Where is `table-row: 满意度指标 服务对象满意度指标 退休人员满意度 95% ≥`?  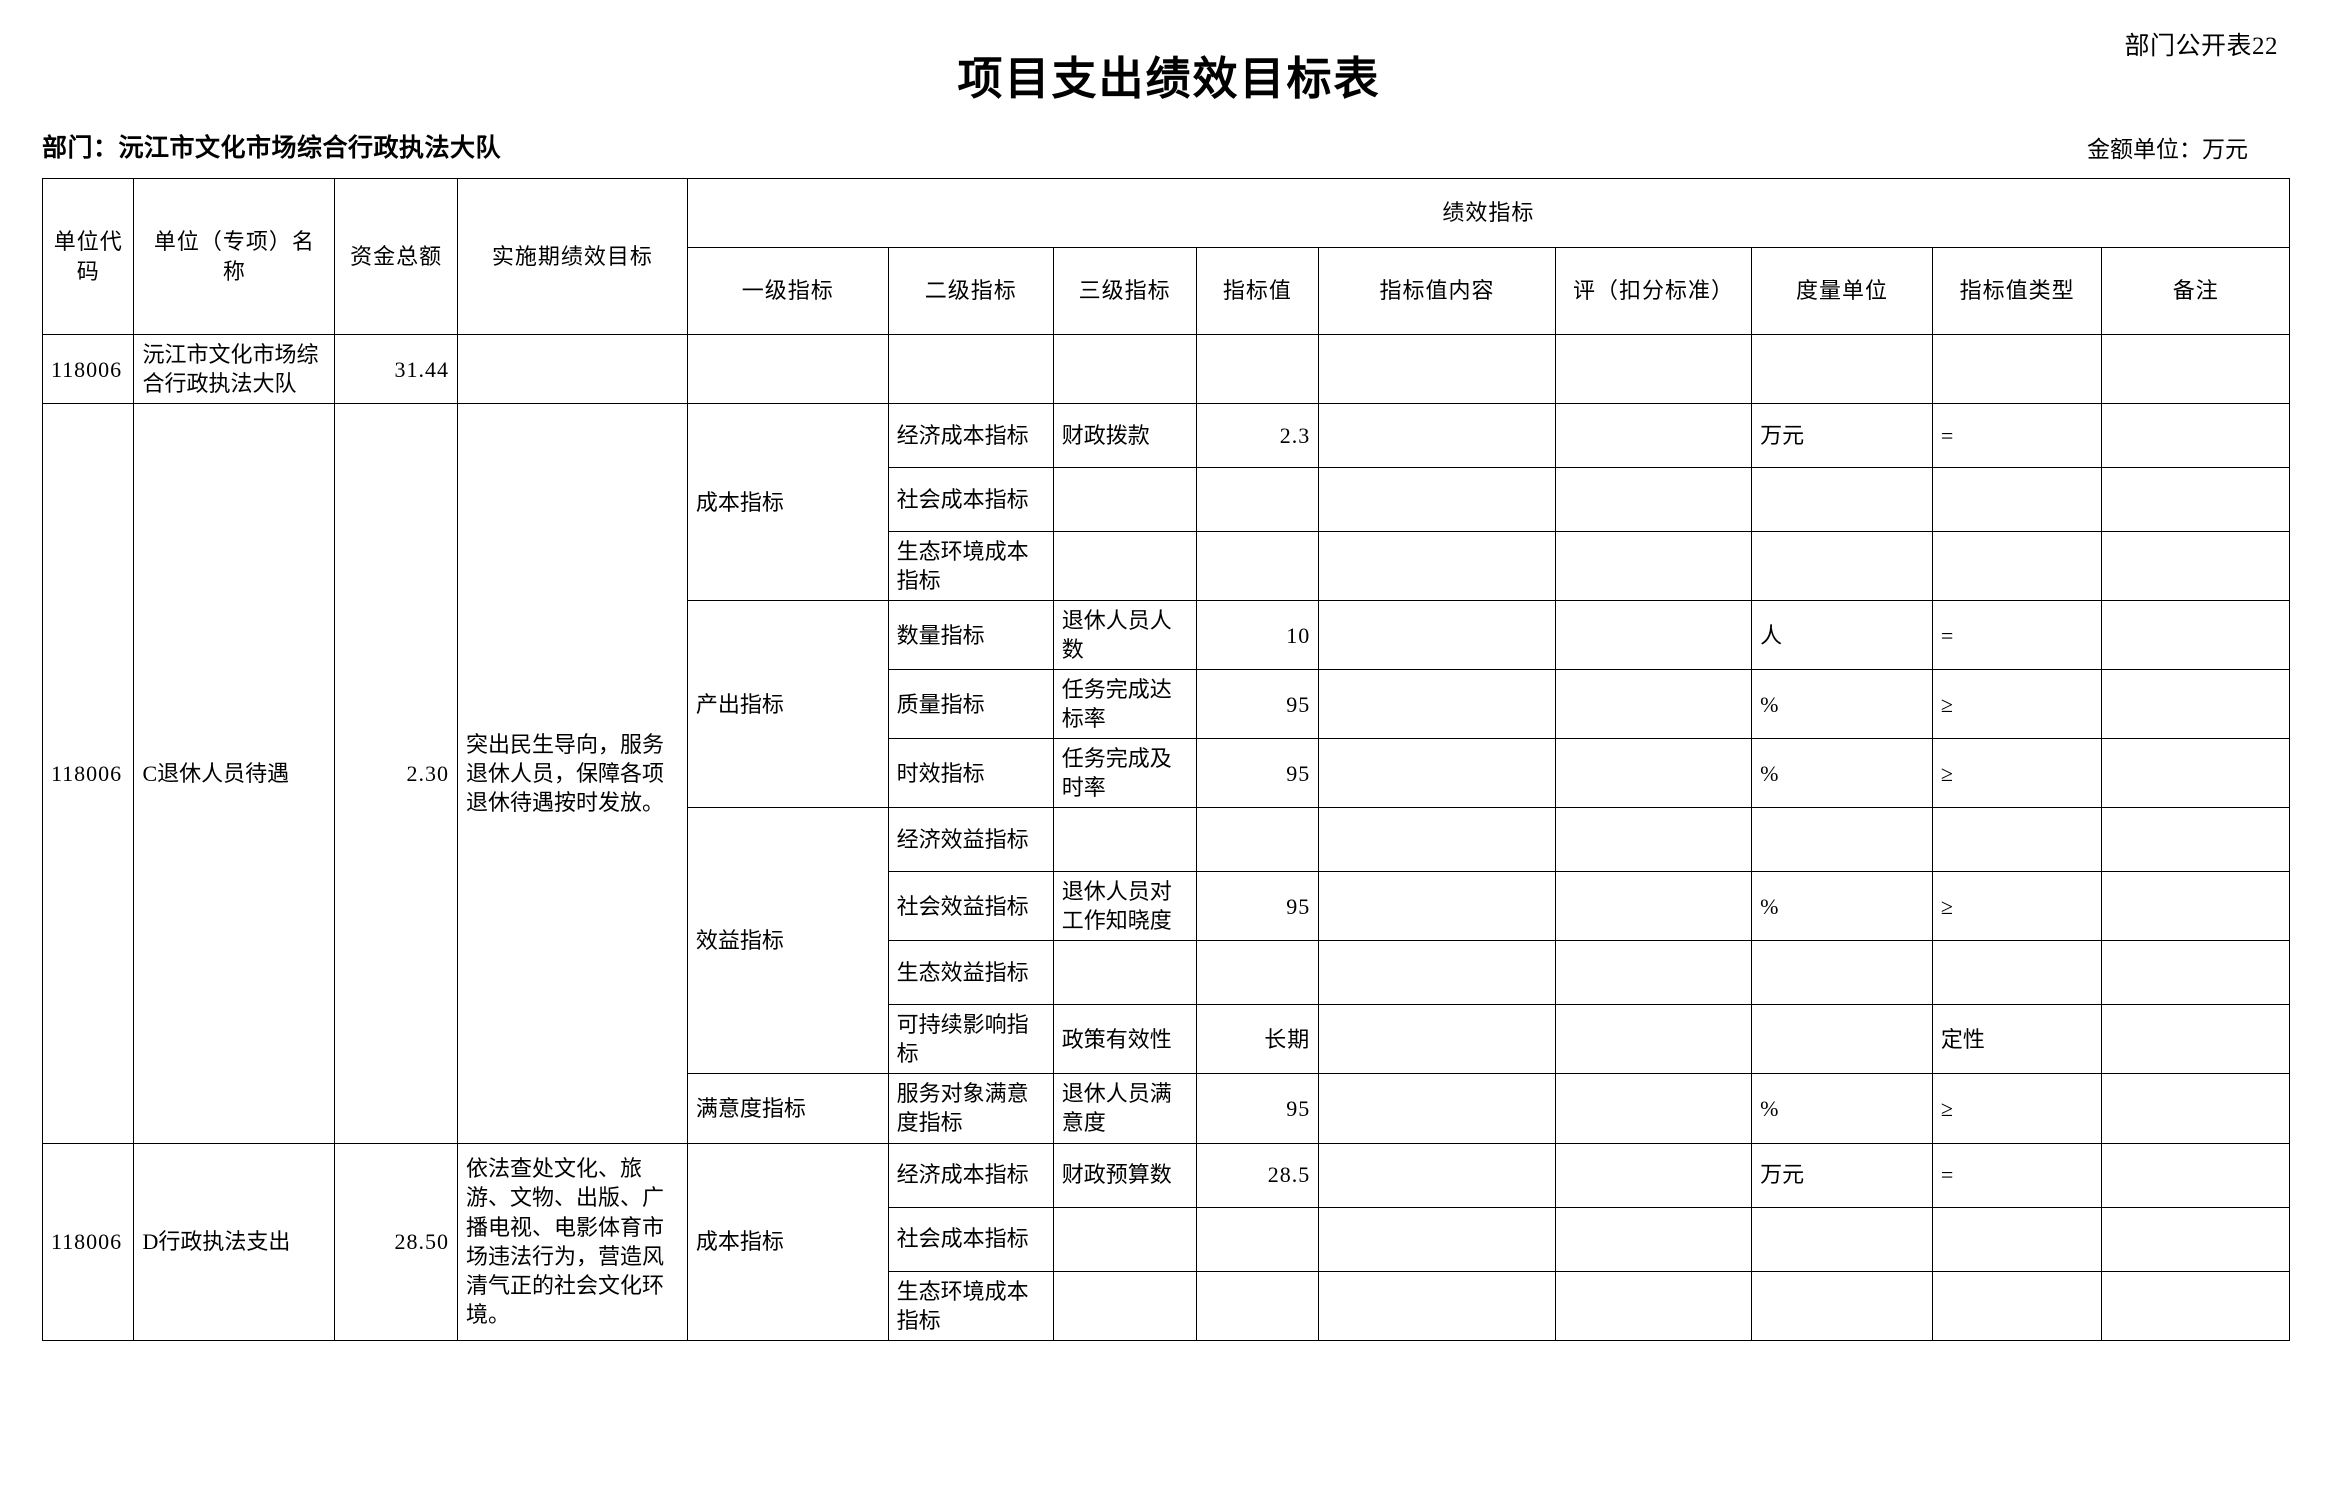 table-row: 满意度指标 服务对象满意度指标 退休人员满意度 95% ≥ is located at coordinates (1166, 1108).